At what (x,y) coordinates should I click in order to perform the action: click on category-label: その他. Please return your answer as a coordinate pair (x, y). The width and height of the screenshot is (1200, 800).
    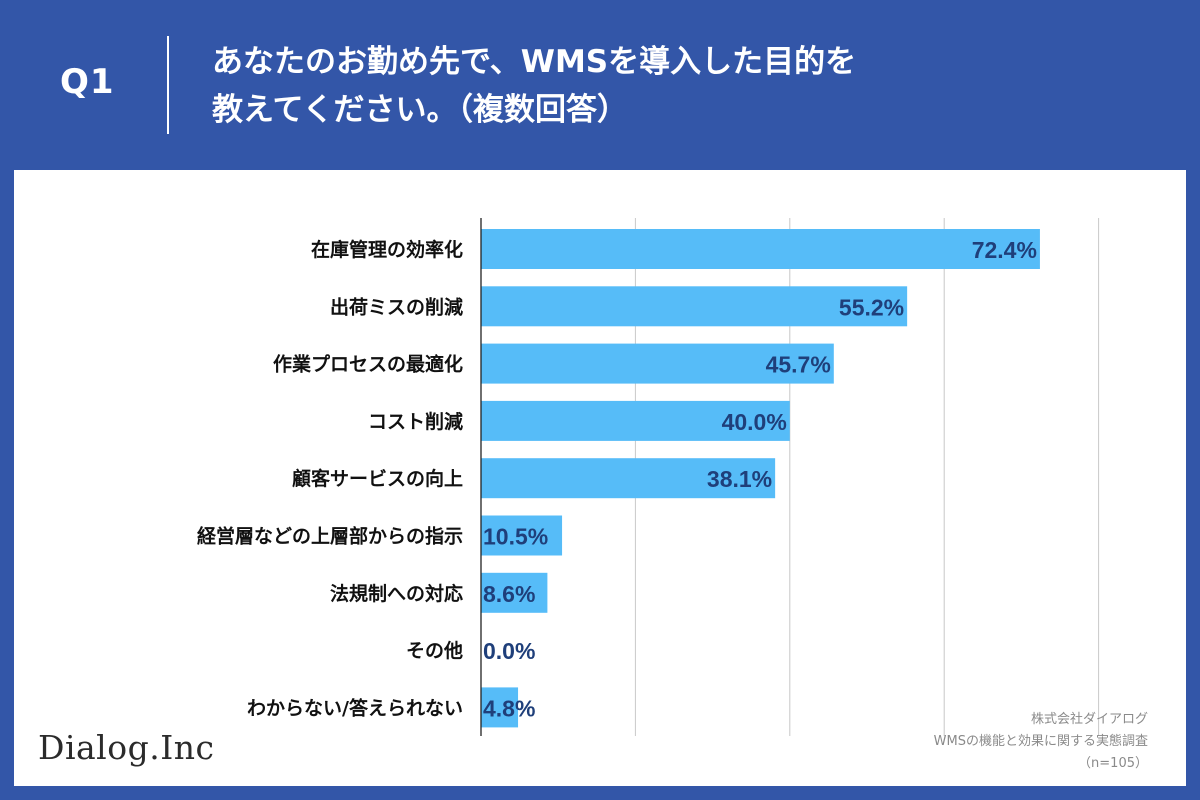
    Looking at the image, I should click on (434, 650).